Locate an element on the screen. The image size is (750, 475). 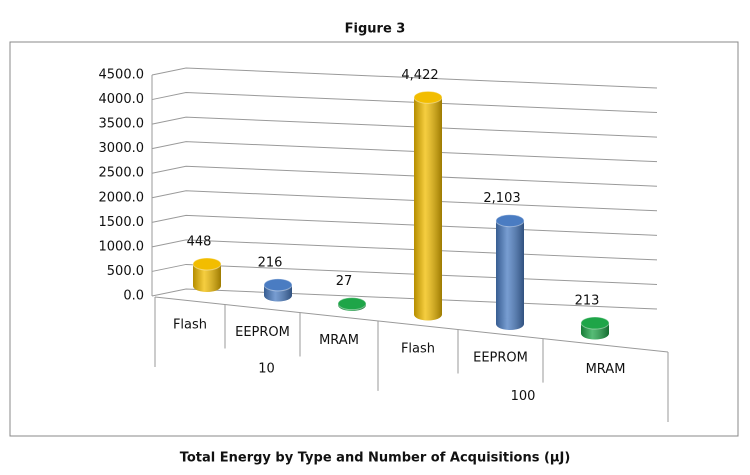
value-label: 448 is located at coordinates (199, 241).